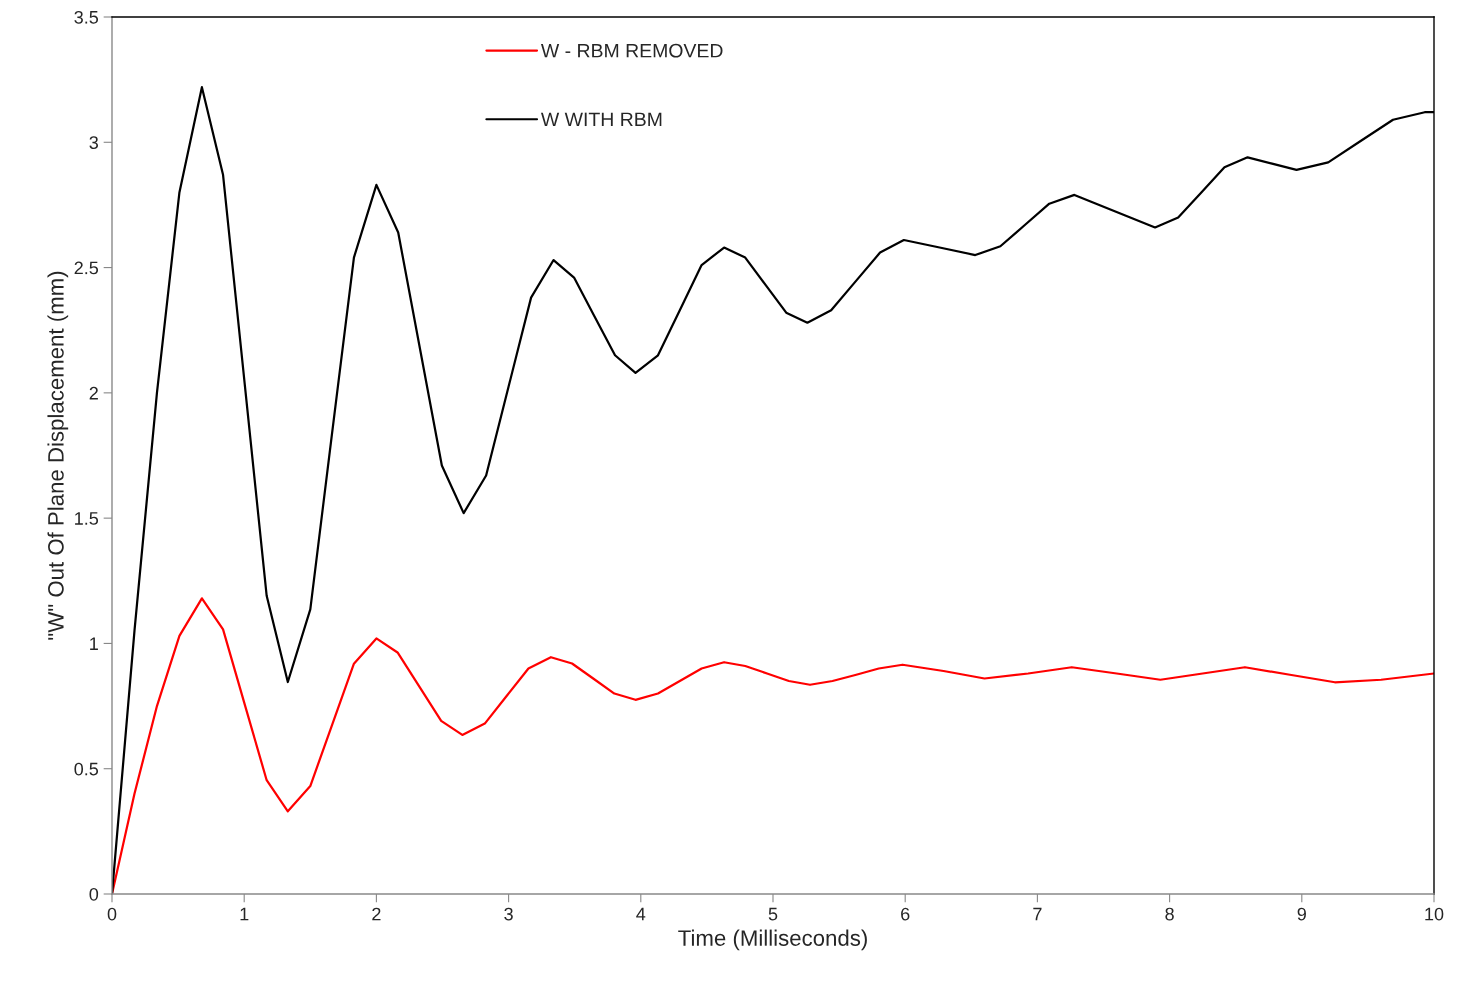 The width and height of the screenshot is (1457, 996). Describe the element at coordinates (86, 268) in the screenshot. I see `y-tick-label: 2.5` at that location.